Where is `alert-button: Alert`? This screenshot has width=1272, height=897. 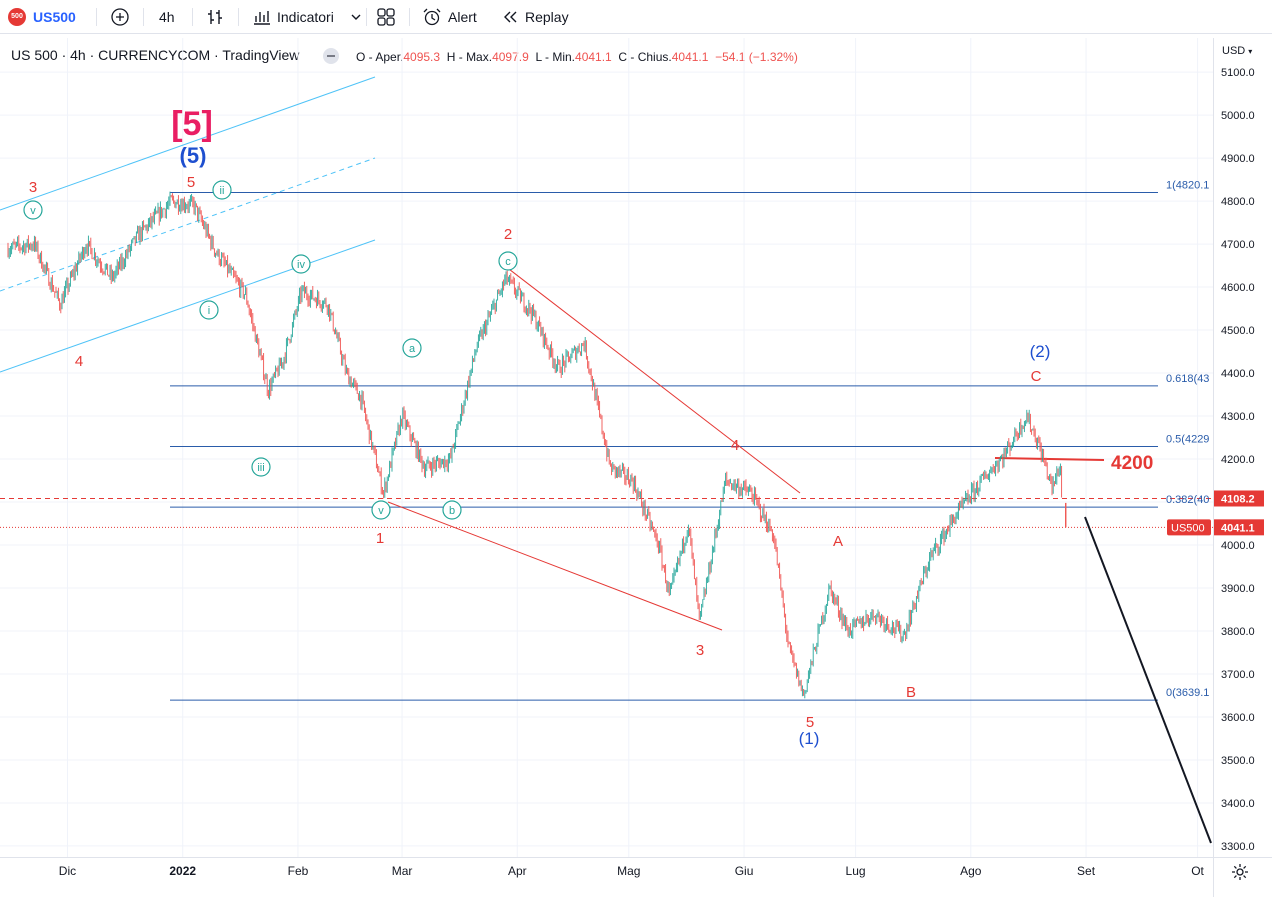
alert-button: Alert is located at coordinates (449, 17).